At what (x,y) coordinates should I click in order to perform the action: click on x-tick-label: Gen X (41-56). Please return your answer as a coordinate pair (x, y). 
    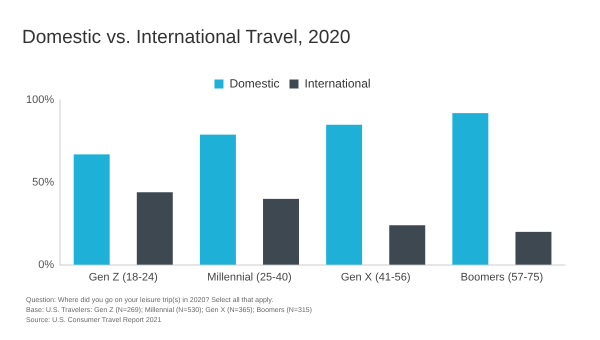
    Looking at the image, I should click on (375, 277).